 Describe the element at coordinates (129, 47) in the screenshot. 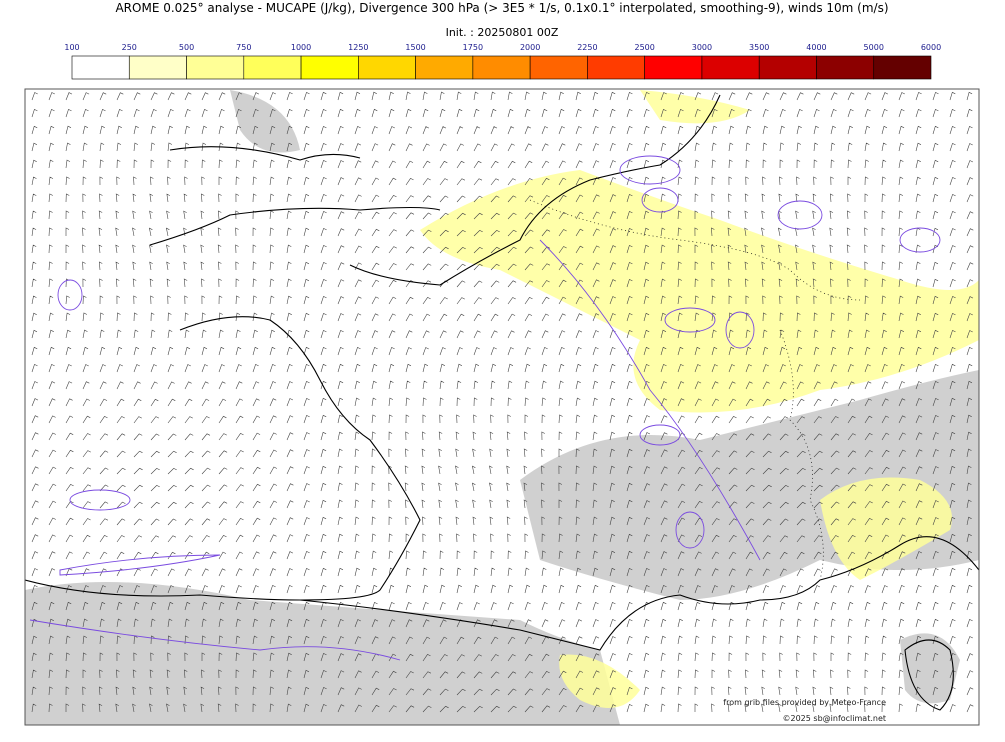

I see `colorbar-tick-label: 250` at that location.